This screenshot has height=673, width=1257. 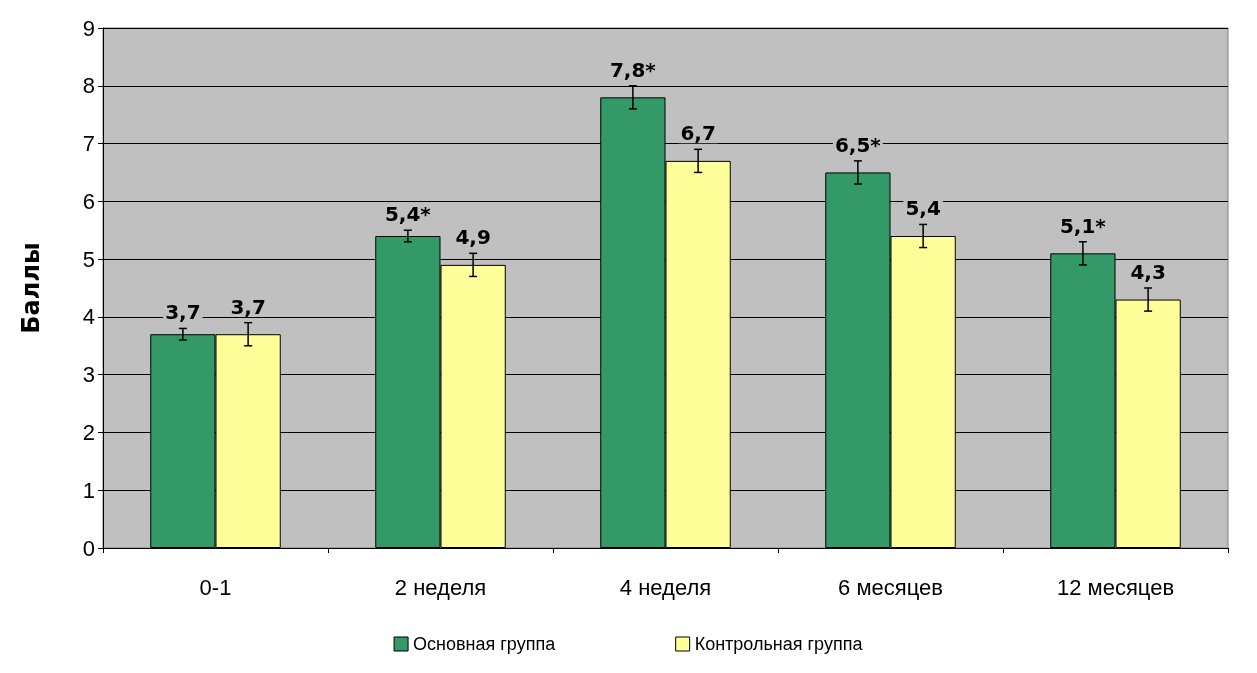 I want to click on data-label: 5,4, so click(x=923, y=208).